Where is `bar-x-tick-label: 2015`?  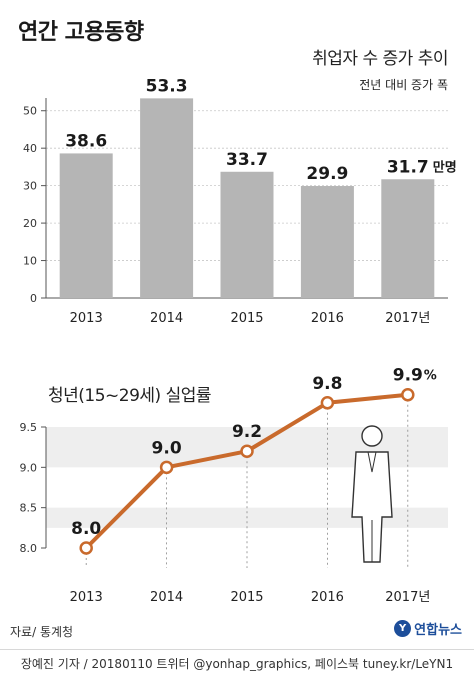 bar-x-tick-label: 2015 is located at coordinates (246, 318).